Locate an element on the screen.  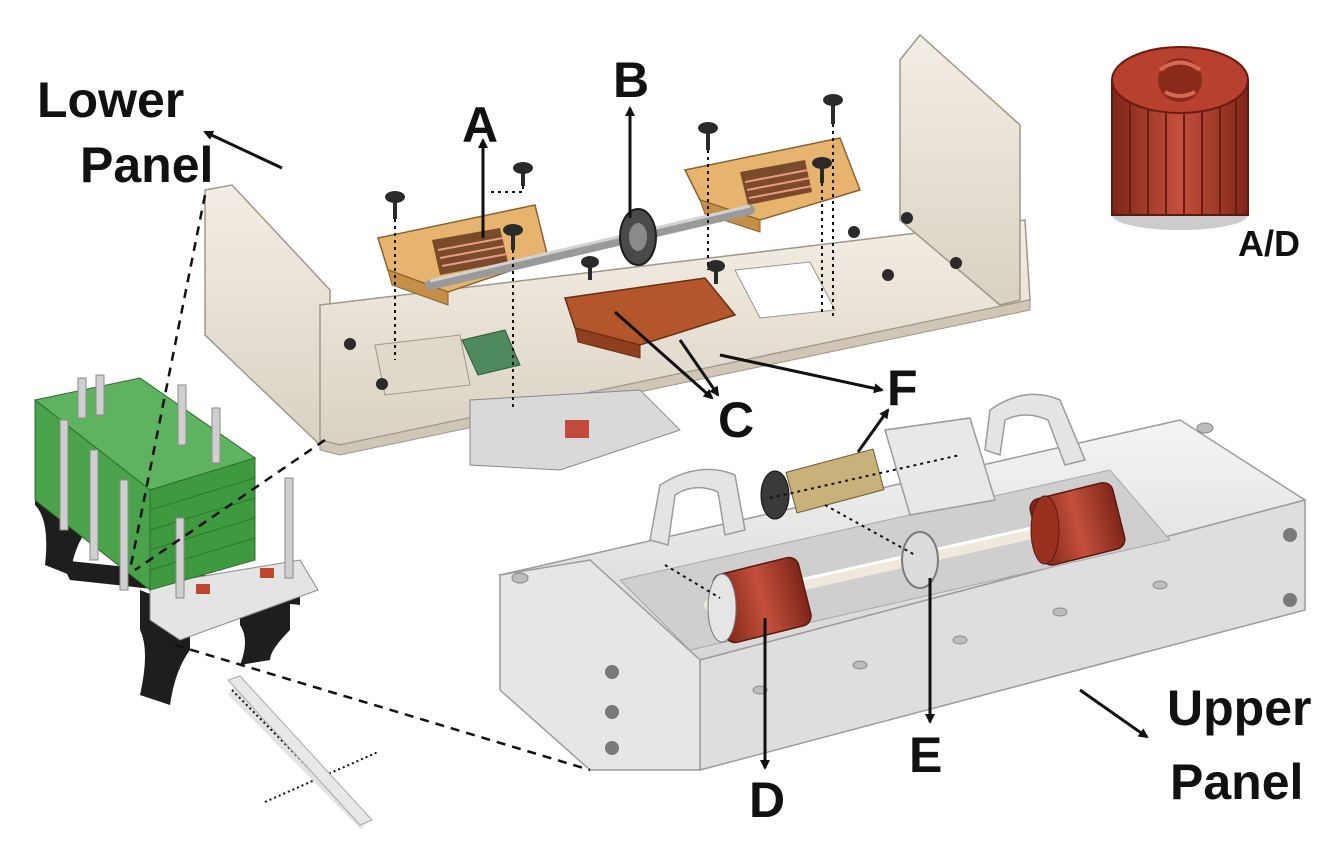
connector is located at coordinates (577, 429).